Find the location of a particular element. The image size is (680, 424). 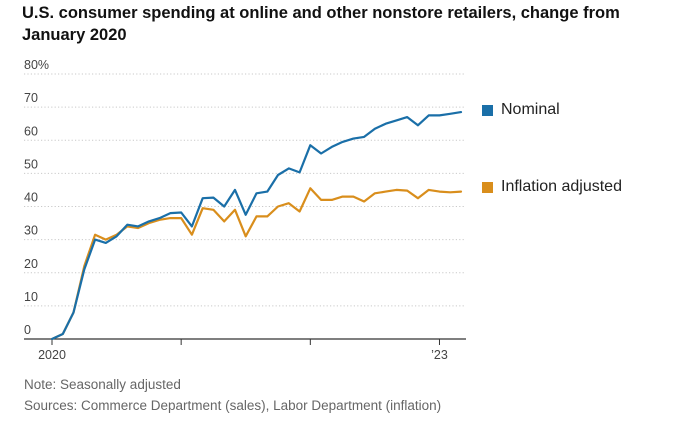

x-tick-label: 2020 is located at coordinates (52, 355).